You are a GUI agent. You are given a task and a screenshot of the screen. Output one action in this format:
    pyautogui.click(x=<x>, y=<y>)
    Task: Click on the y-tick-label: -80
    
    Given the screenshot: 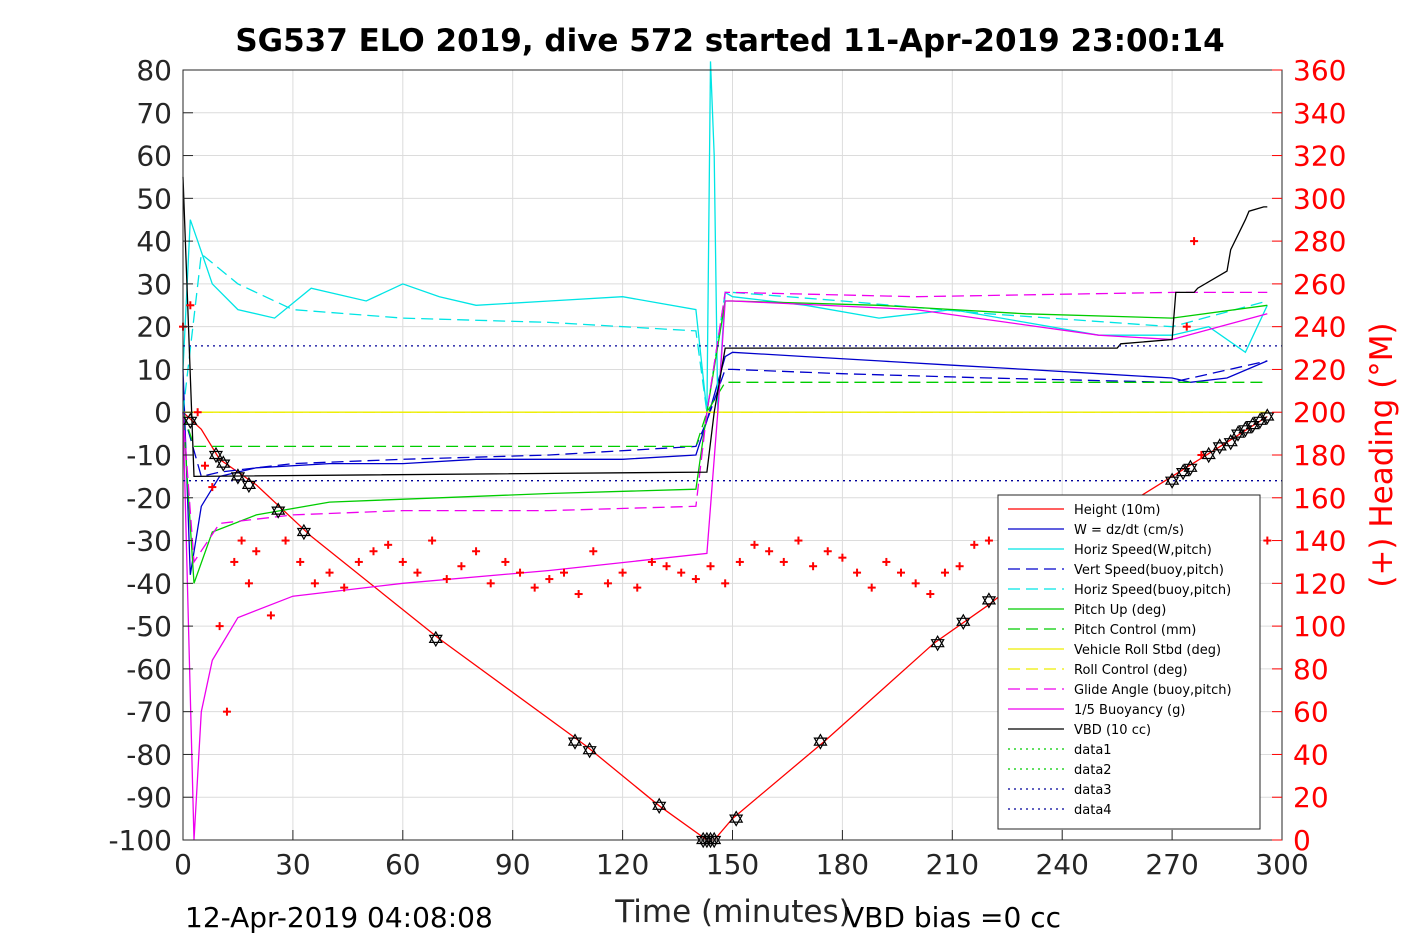 What is the action you would take?
    pyautogui.click(x=149, y=754)
    